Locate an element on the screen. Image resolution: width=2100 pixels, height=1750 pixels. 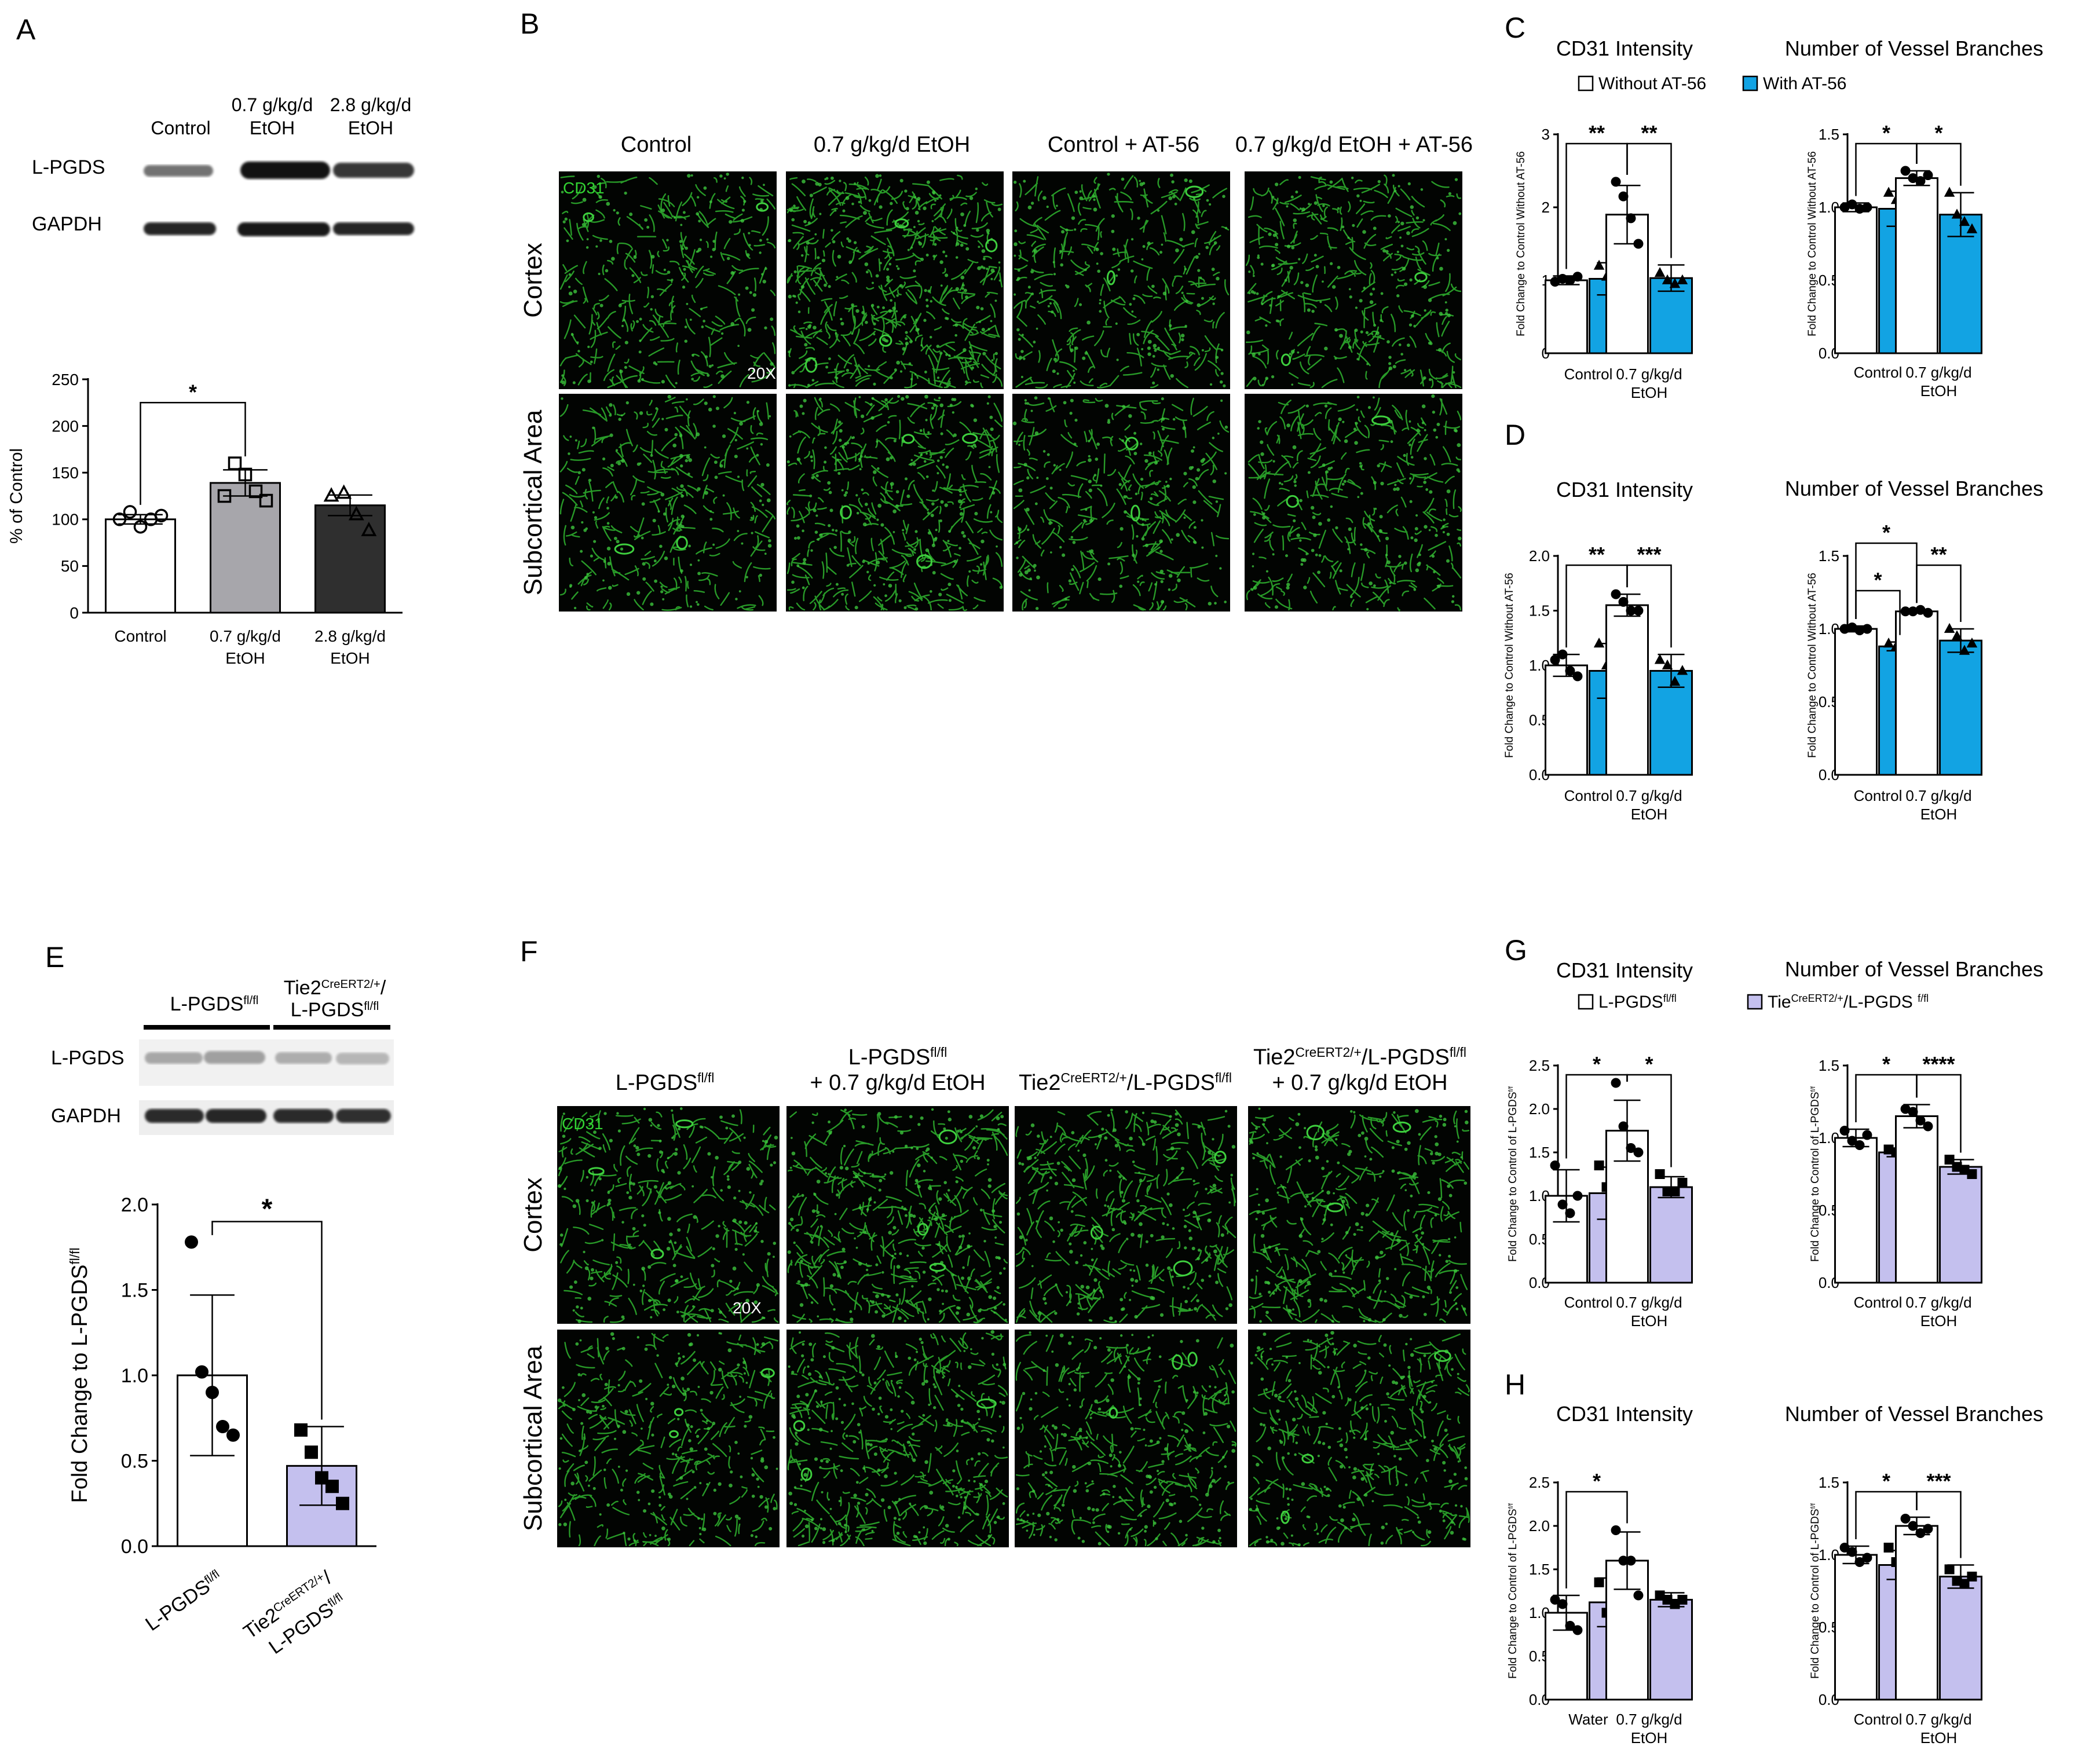
y-axis-label: Fold Change to Control of L-PGDSf/f is located at coordinates (1815, 1174).